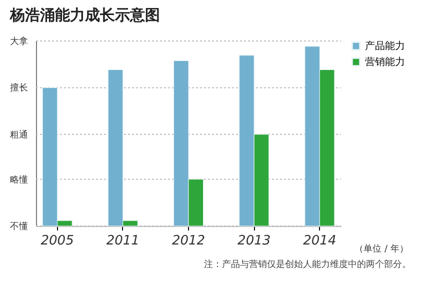  I want to click on text: 注：产品与营销仅是创始人能力维度中的两个部分。, so click(307, 264).